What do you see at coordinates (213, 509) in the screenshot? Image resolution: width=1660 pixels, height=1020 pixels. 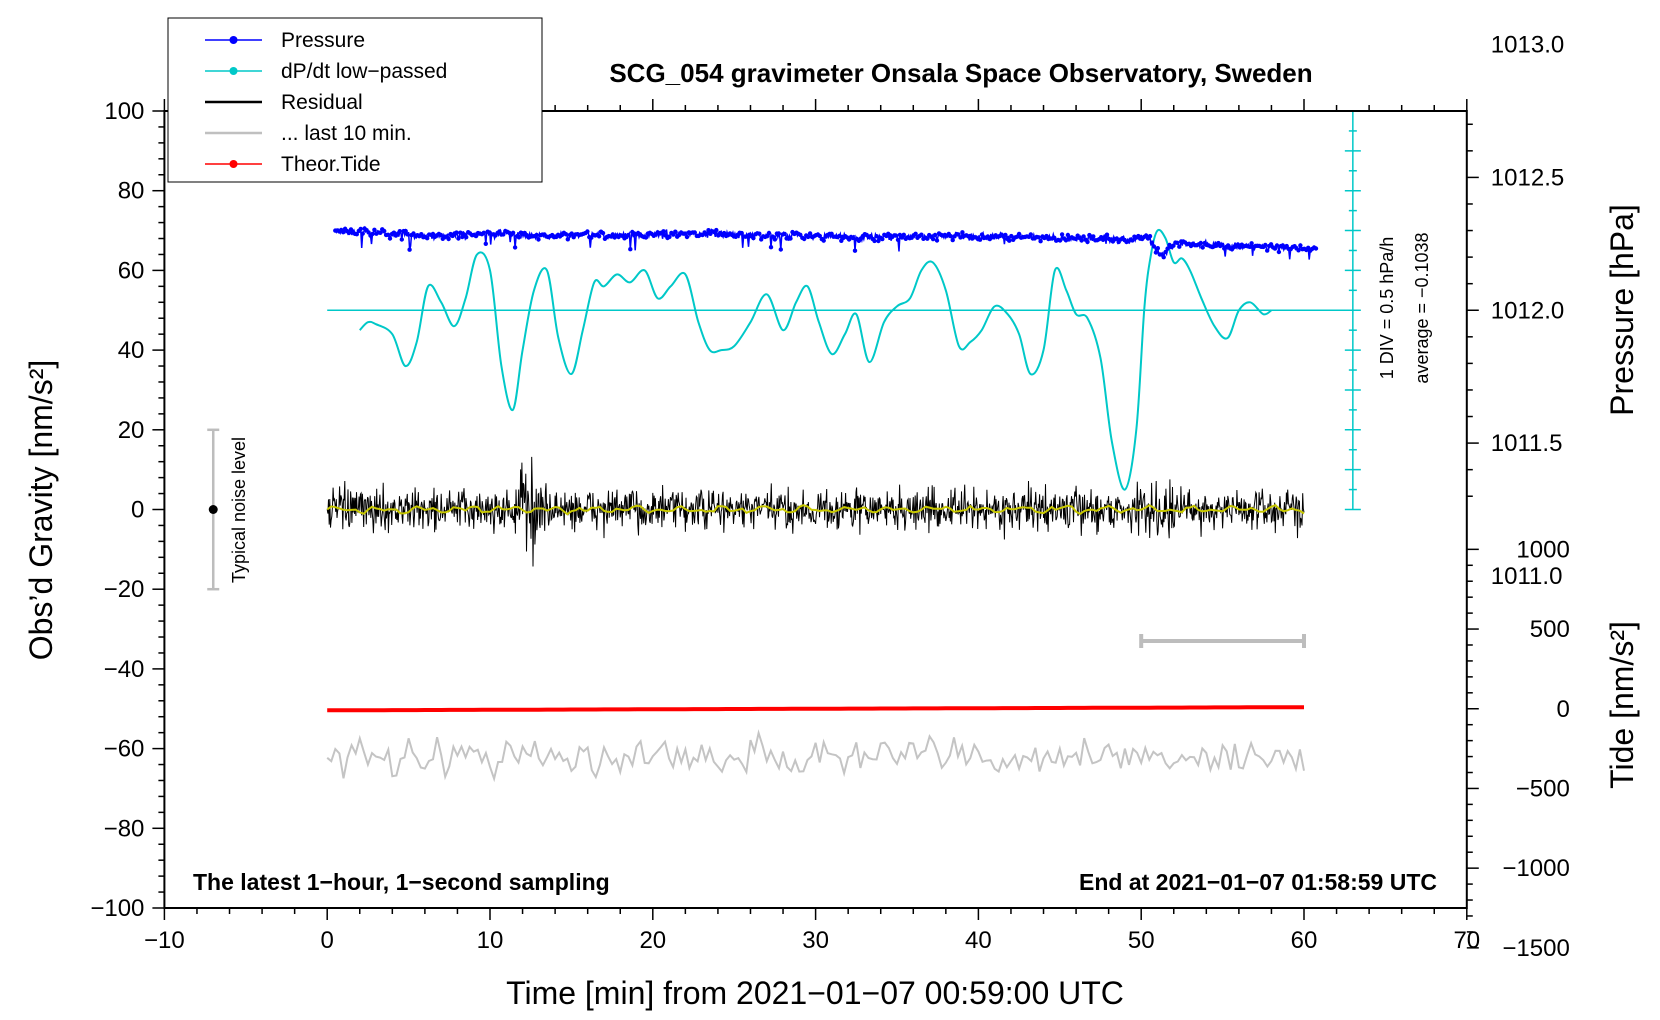 I see `noise-bar-center` at bounding box center [213, 509].